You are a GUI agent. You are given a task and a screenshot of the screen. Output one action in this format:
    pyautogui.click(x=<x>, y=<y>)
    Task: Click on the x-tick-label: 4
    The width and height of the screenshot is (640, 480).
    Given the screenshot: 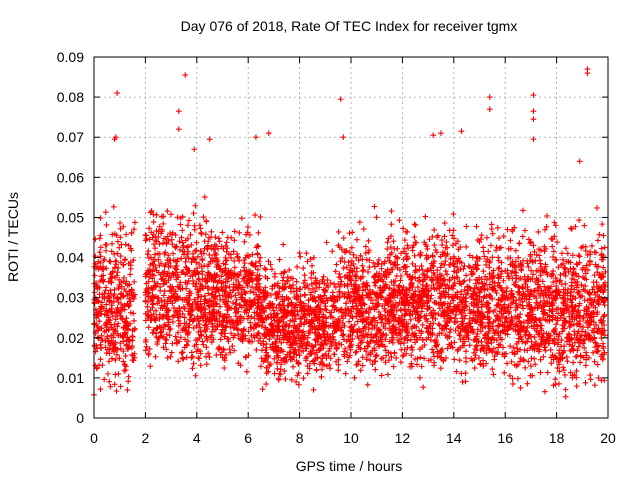 What is the action you would take?
    pyautogui.click(x=197, y=438)
    